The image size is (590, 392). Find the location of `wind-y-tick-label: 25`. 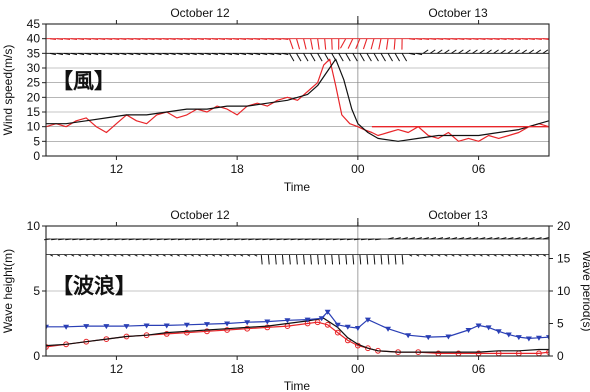

wind-y-tick-label: 25 is located at coordinates (34, 83).